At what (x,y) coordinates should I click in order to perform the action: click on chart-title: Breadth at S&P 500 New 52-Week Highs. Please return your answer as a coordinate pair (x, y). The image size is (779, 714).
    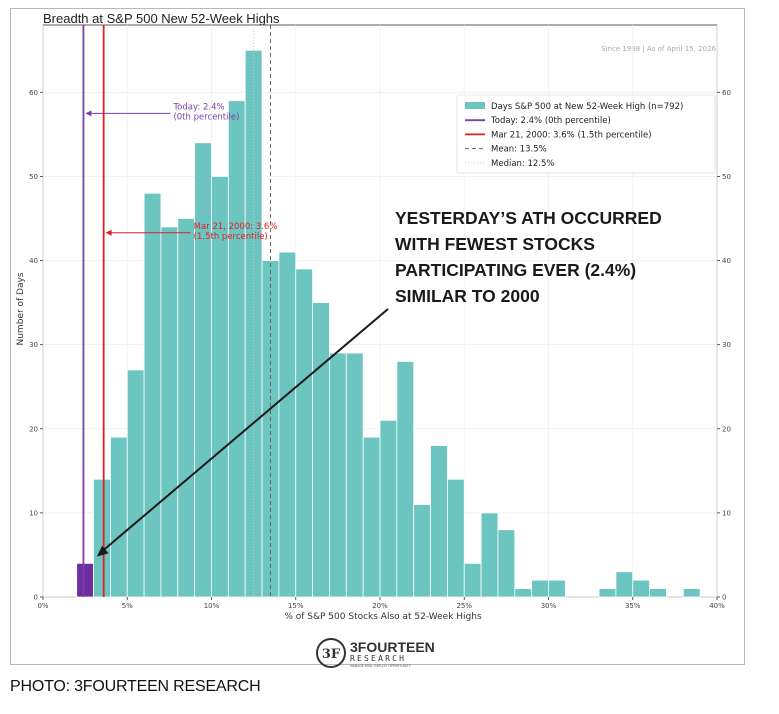
    Looking at the image, I should click on (161, 18).